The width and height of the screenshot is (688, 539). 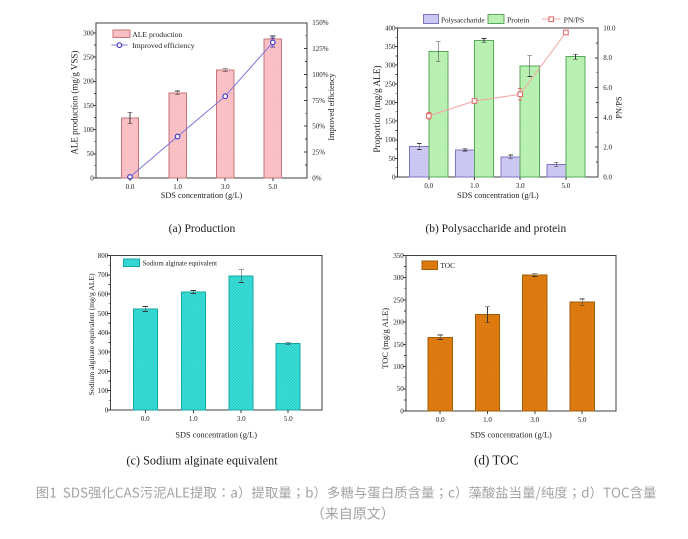 What do you see at coordinates (318, 101) in the screenshot?
I see `svg-text: 75%` at bounding box center [318, 101].